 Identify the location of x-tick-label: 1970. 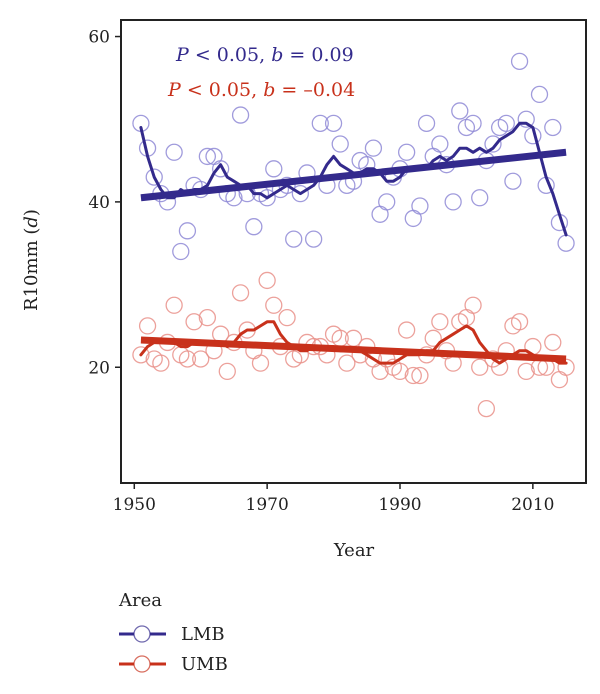
(267, 505).